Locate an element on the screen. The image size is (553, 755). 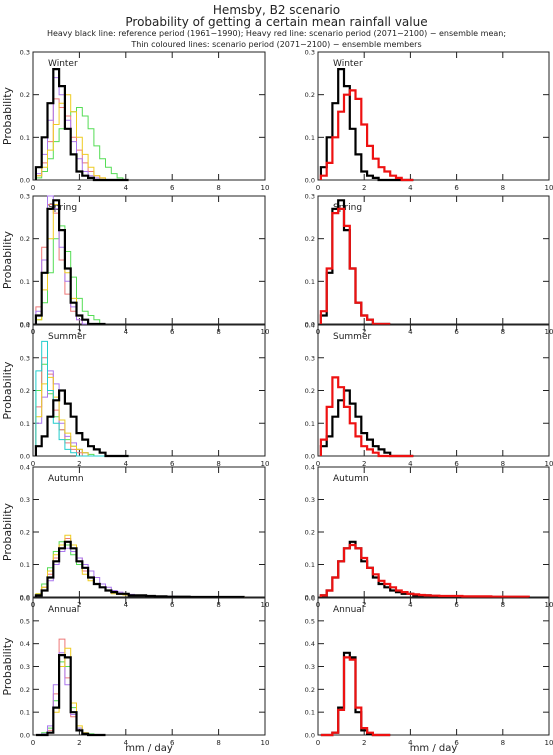
panel-spring-left-xtick-label: 2 is located at coordinates (79, 332).